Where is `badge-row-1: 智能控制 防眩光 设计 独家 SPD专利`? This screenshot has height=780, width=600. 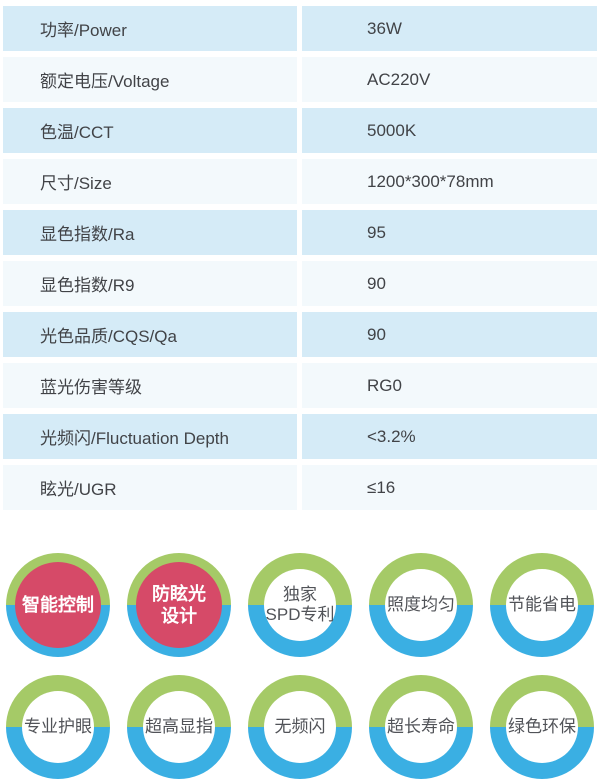
badge-row-1: 智能控制 防眩光 设计 独家 SPD专利 is located at coordinates (300, 605).